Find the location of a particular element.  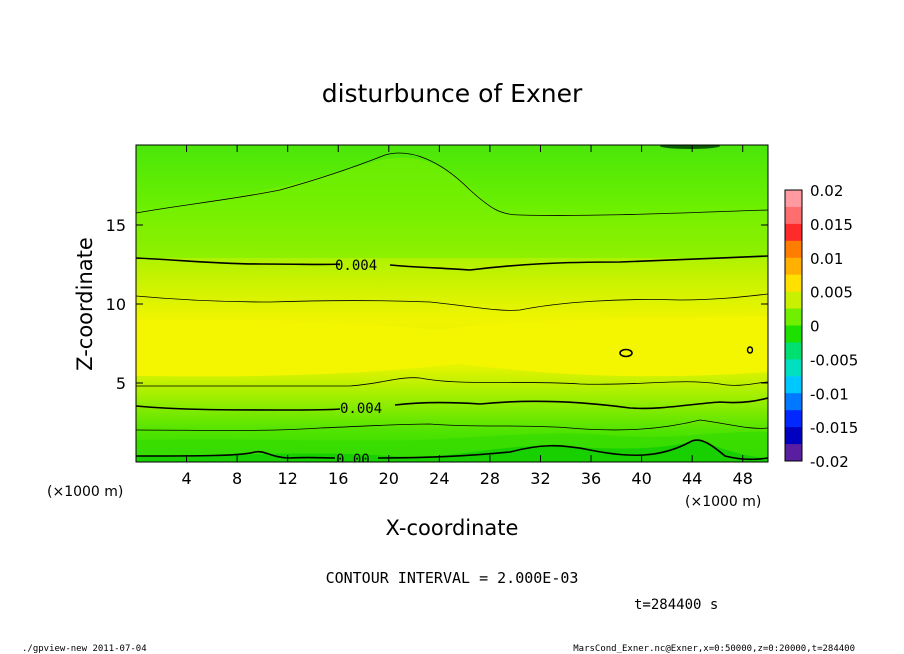

colorbar-label: 0.02 is located at coordinates (826, 191).